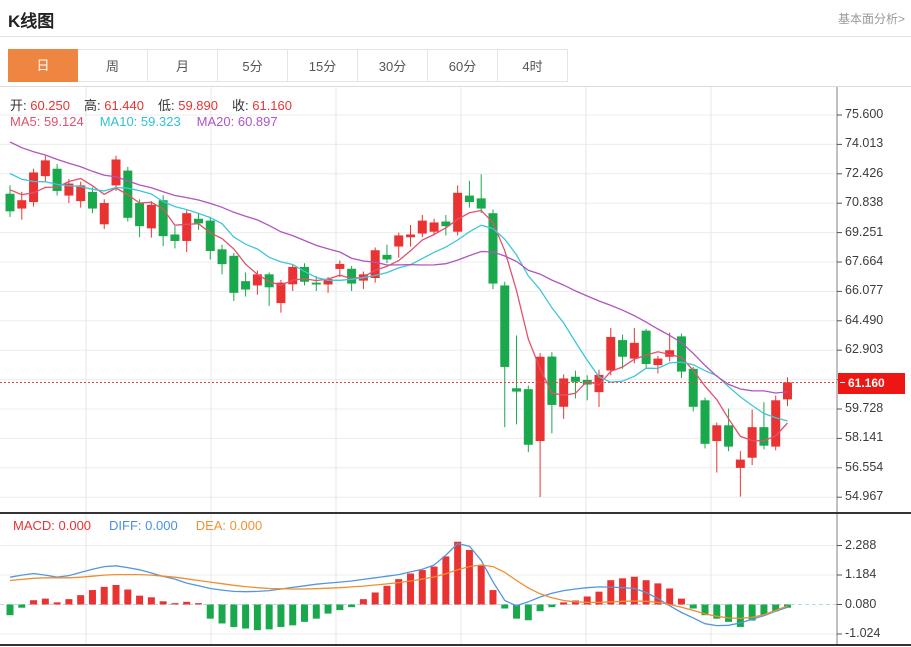 The width and height of the screenshot is (911, 647). I want to click on tab-30分: 30分, so click(393, 65).